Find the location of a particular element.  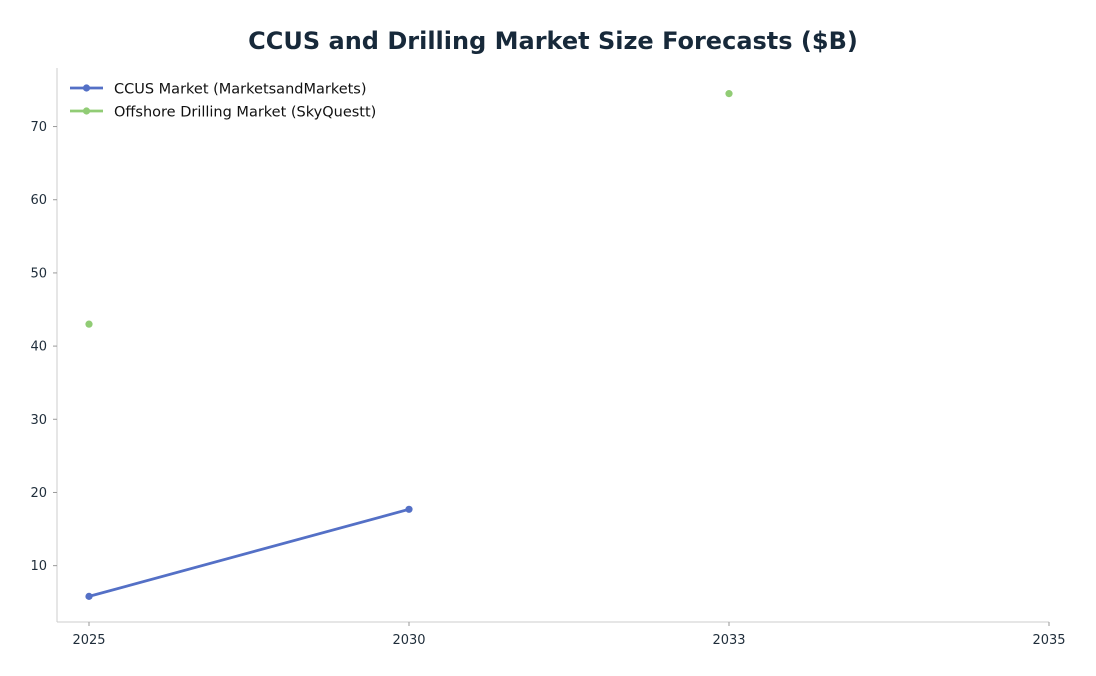

series-line is located at coordinates (249, 552).